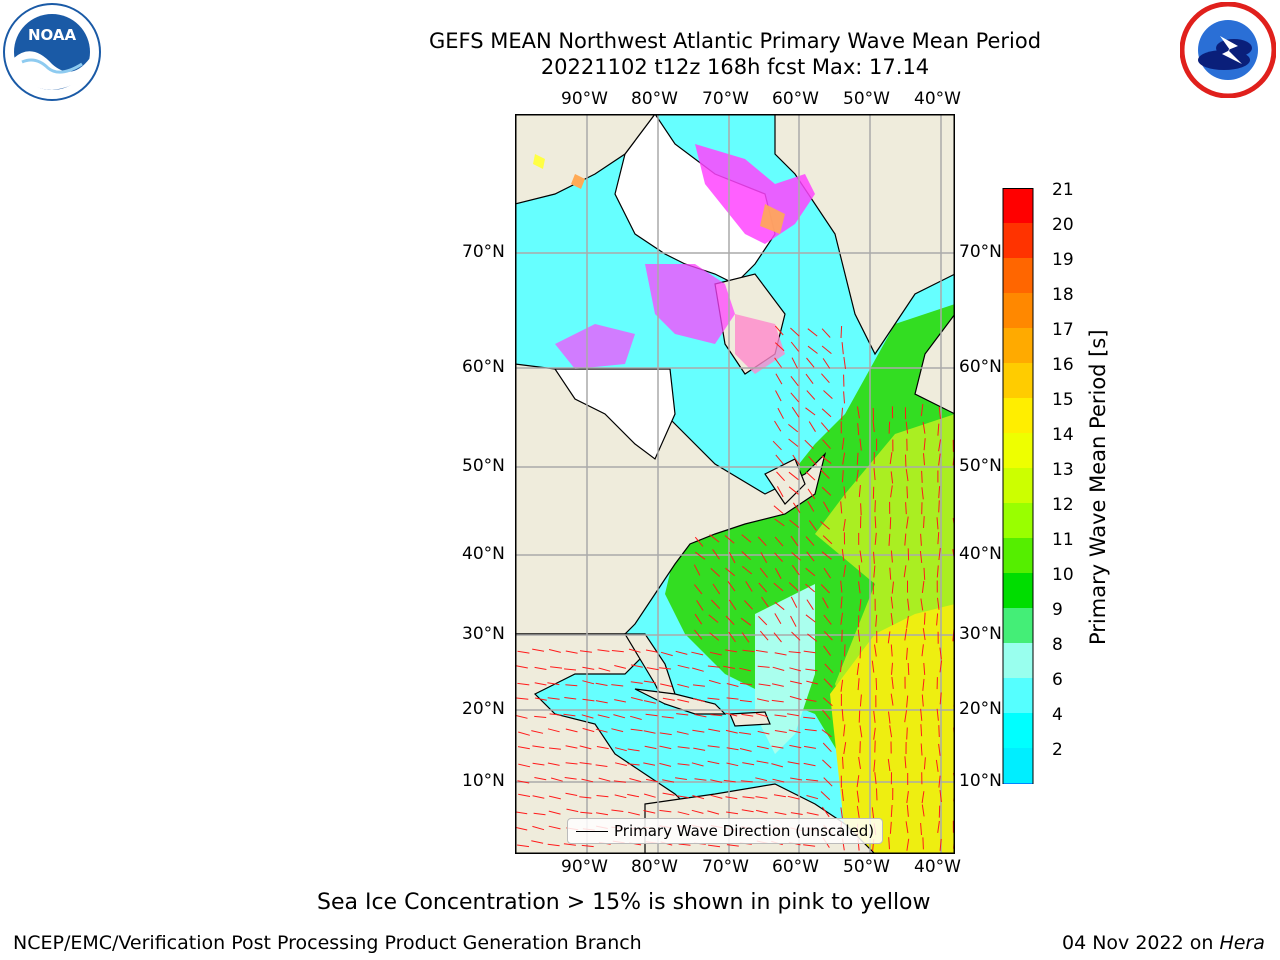  What do you see at coordinates (483, 781) in the screenshot?
I see `lat-label-left-10n: 10°N` at bounding box center [483, 781].